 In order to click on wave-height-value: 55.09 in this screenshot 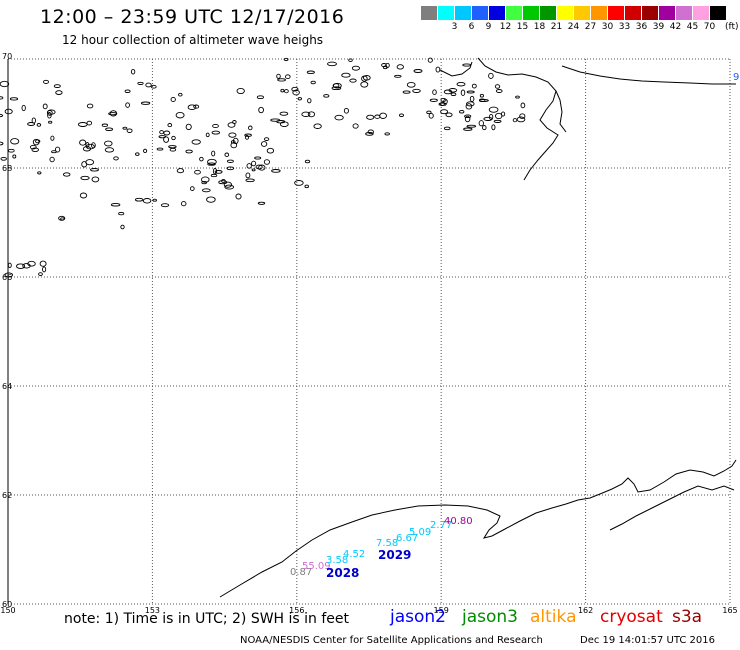, I will do `click(316, 566)`.